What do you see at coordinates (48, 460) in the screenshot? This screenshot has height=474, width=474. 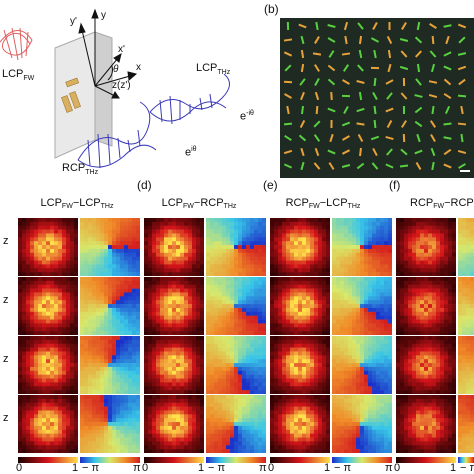 I see `amplitude-colorbar` at bounding box center [48, 460].